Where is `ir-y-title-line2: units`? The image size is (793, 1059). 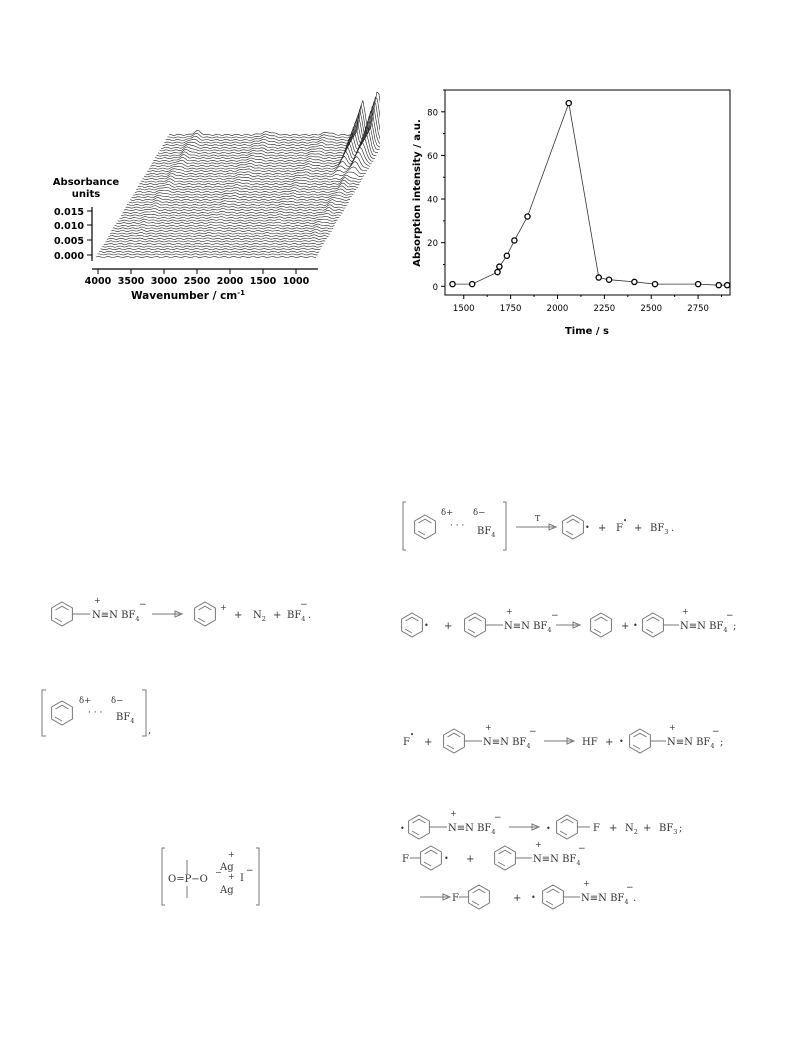 ir-y-title-line2: units is located at coordinates (86, 194).